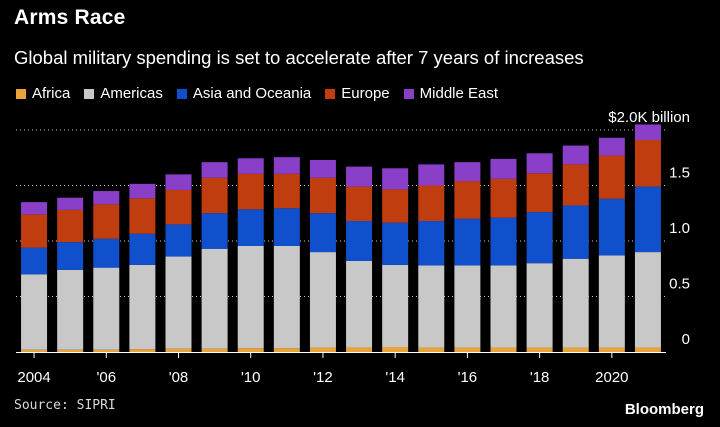 The image size is (720, 427). What do you see at coordinates (359, 241) in the screenshot?
I see `bar-segment-asia-and-oceania-2013` at bounding box center [359, 241].